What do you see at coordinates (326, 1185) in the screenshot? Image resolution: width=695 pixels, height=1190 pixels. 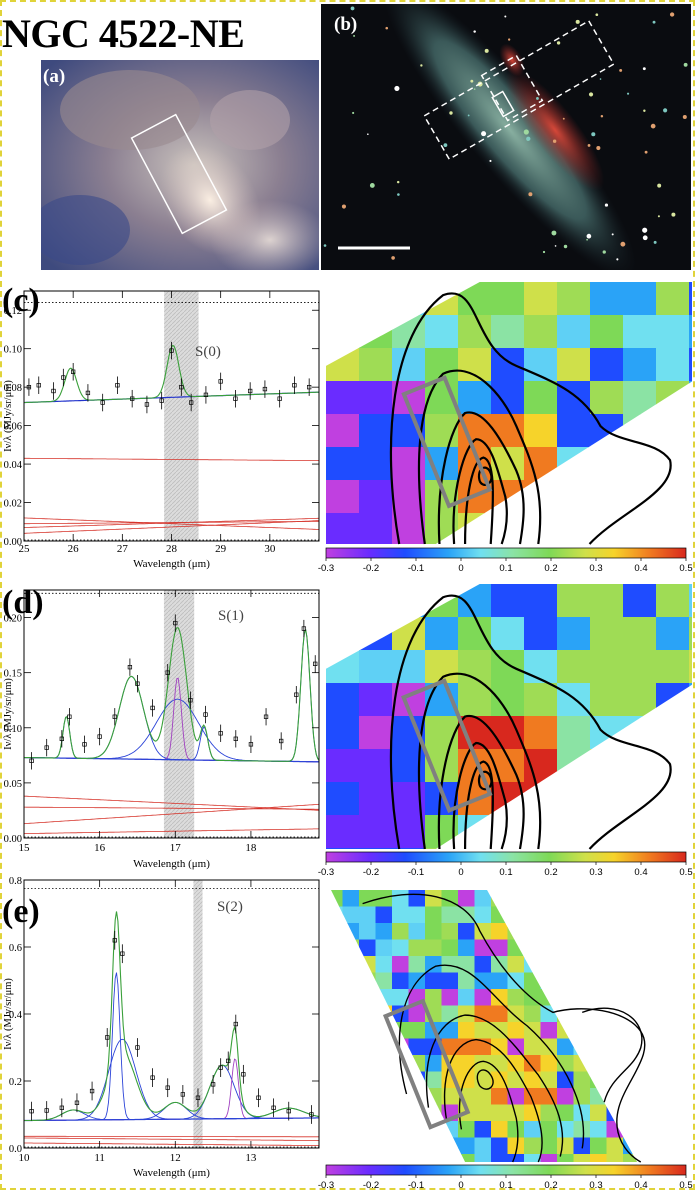 I see `colorbar-tick-label: -0.3` at bounding box center [326, 1185].